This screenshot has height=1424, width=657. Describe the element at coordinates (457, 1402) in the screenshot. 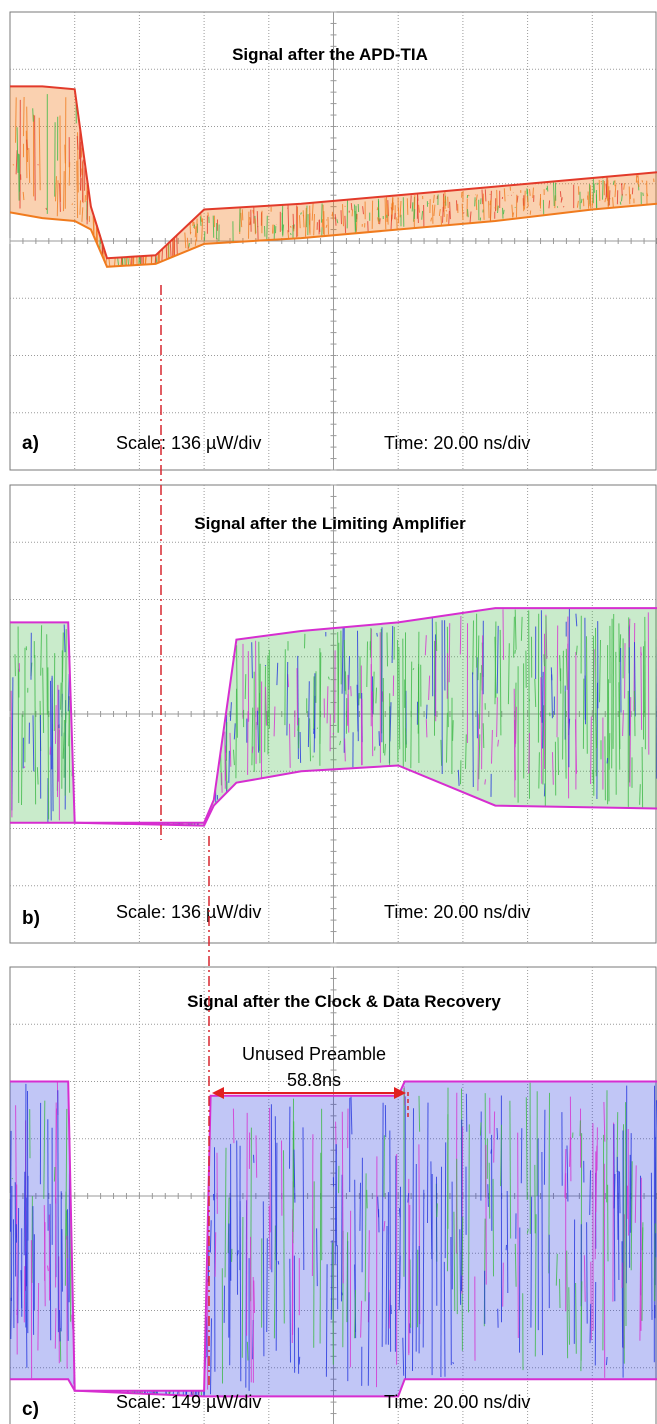

I see `panel-c-time: Time: 20.00 ns/div` at that location.